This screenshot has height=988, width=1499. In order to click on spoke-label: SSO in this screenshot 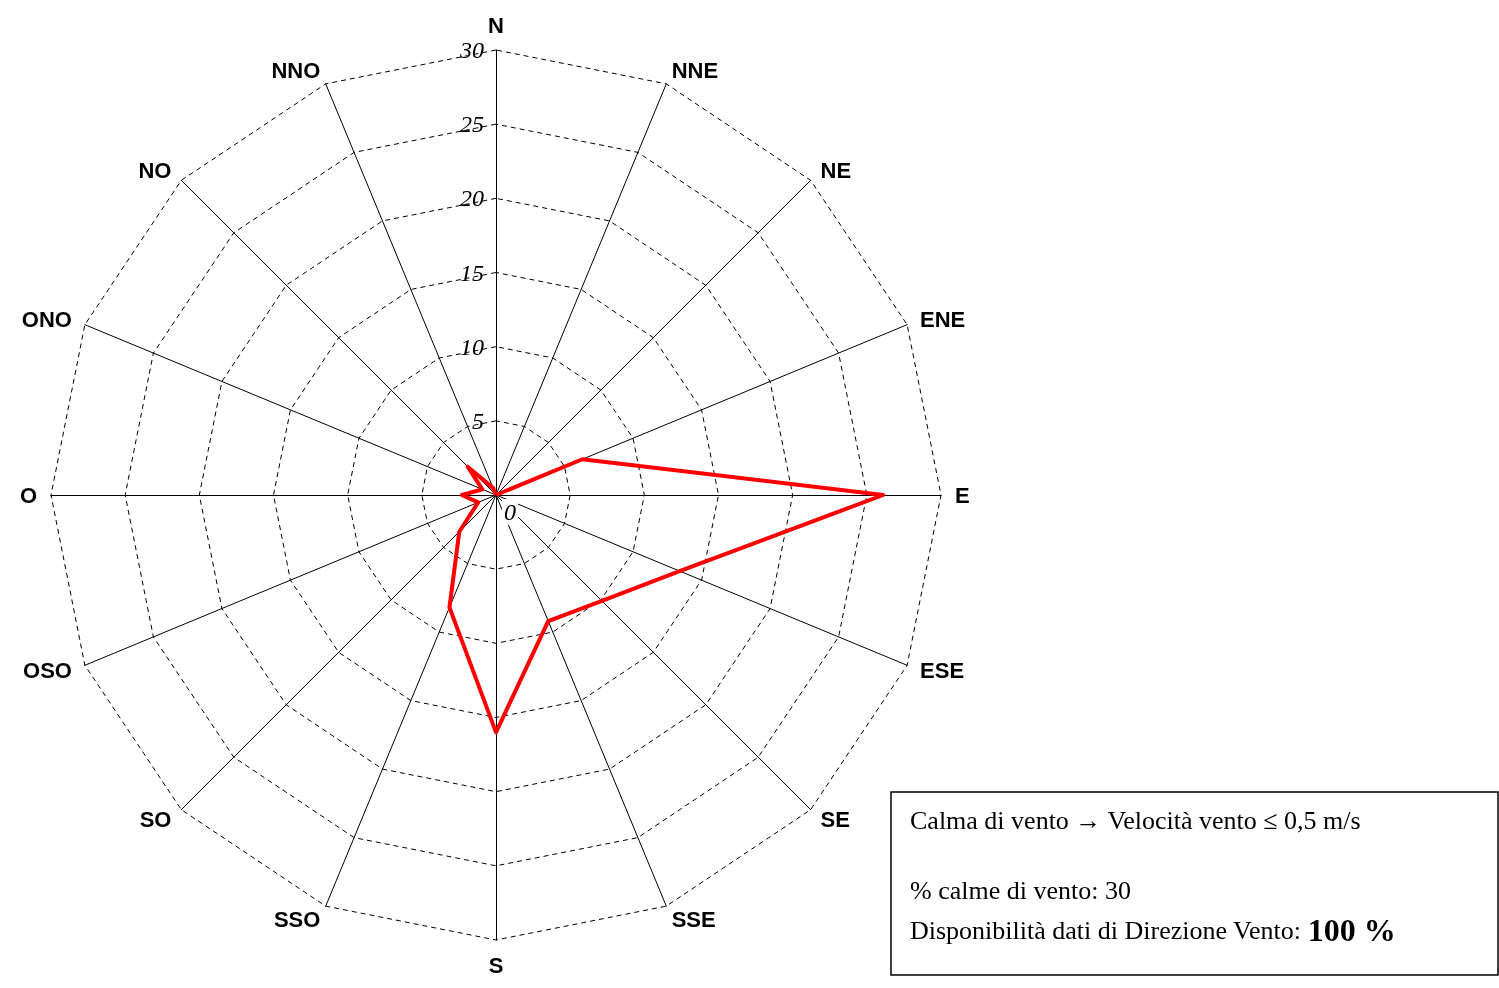, I will do `click(297, 919)`.